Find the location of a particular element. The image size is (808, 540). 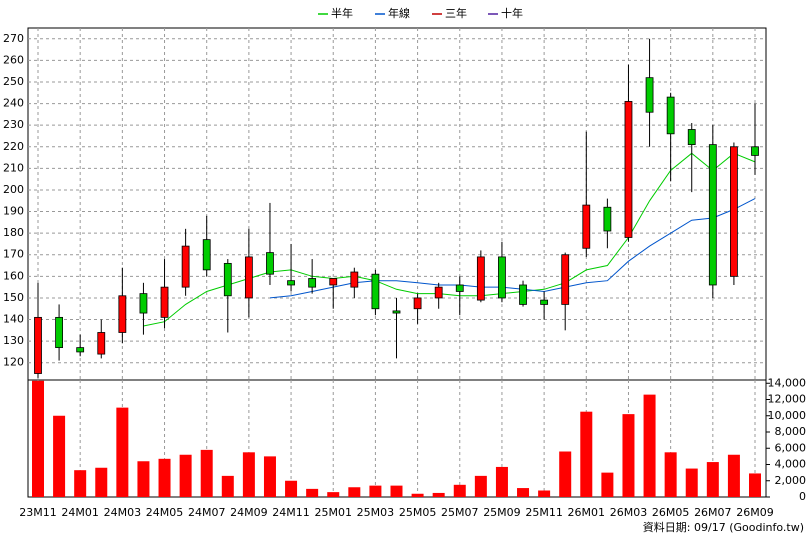

y2-tick-label: 12,000 is located at coordinates (787, 399).